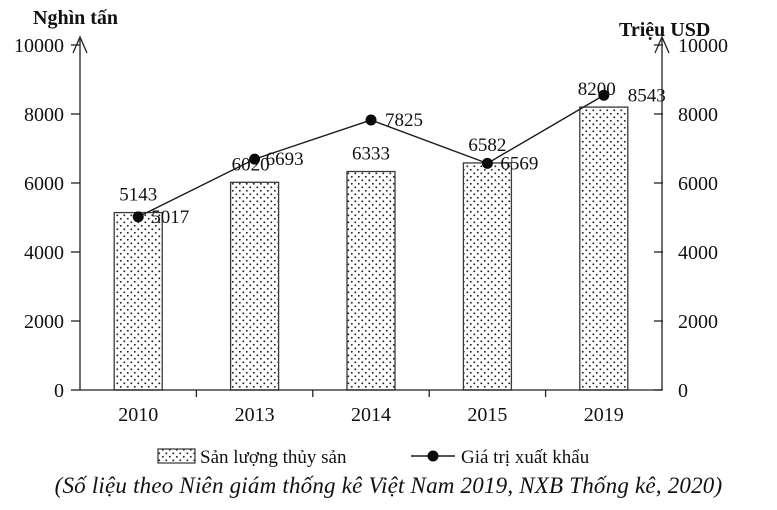 The width and height of the screenshot is (777, 510). Describe the element at coordinates (75, 18) in the screenshot. I see `left-axis-title: Nghìn tấn` at that location.